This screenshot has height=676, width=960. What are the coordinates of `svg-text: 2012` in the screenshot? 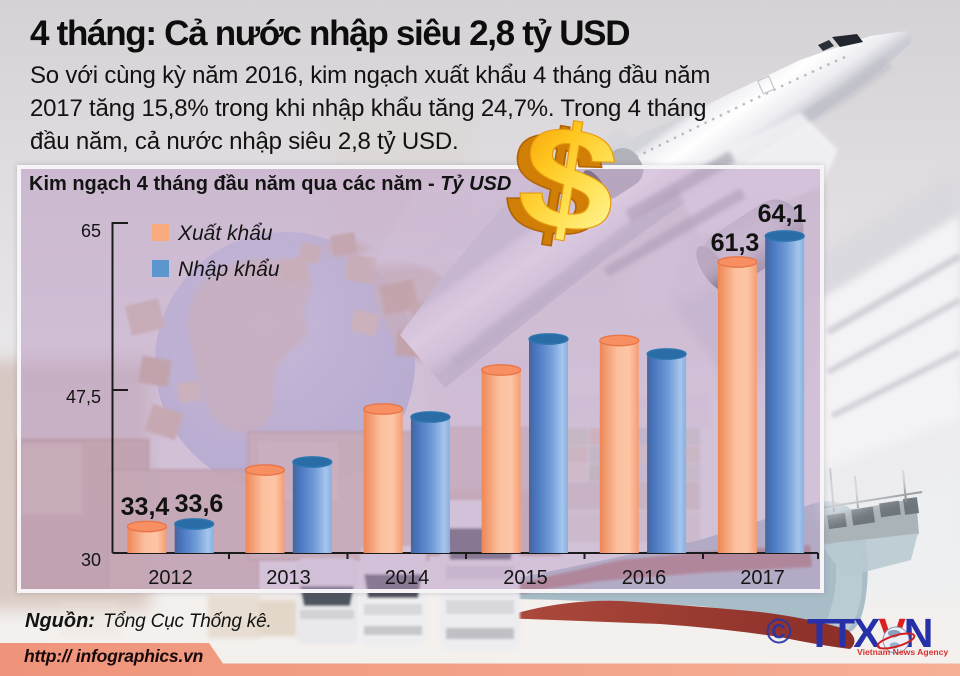 It's located at (170, 578).